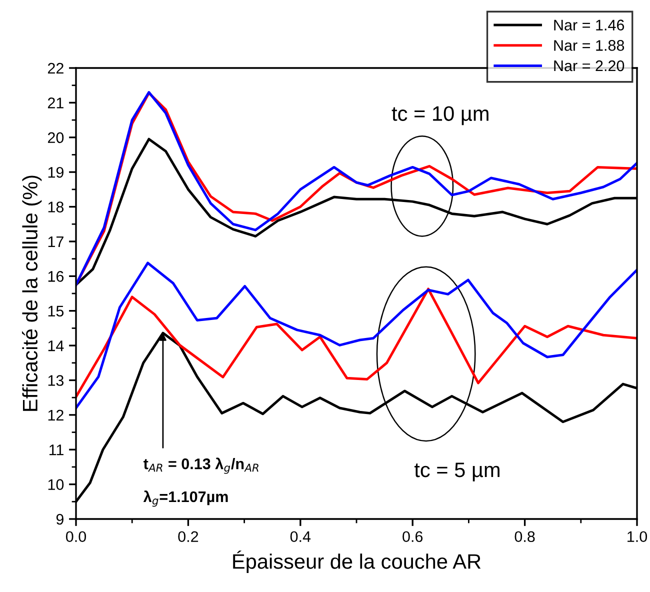 The image size is (650, 592). I want to click on y-tick-label: 10, so click(56, 484).